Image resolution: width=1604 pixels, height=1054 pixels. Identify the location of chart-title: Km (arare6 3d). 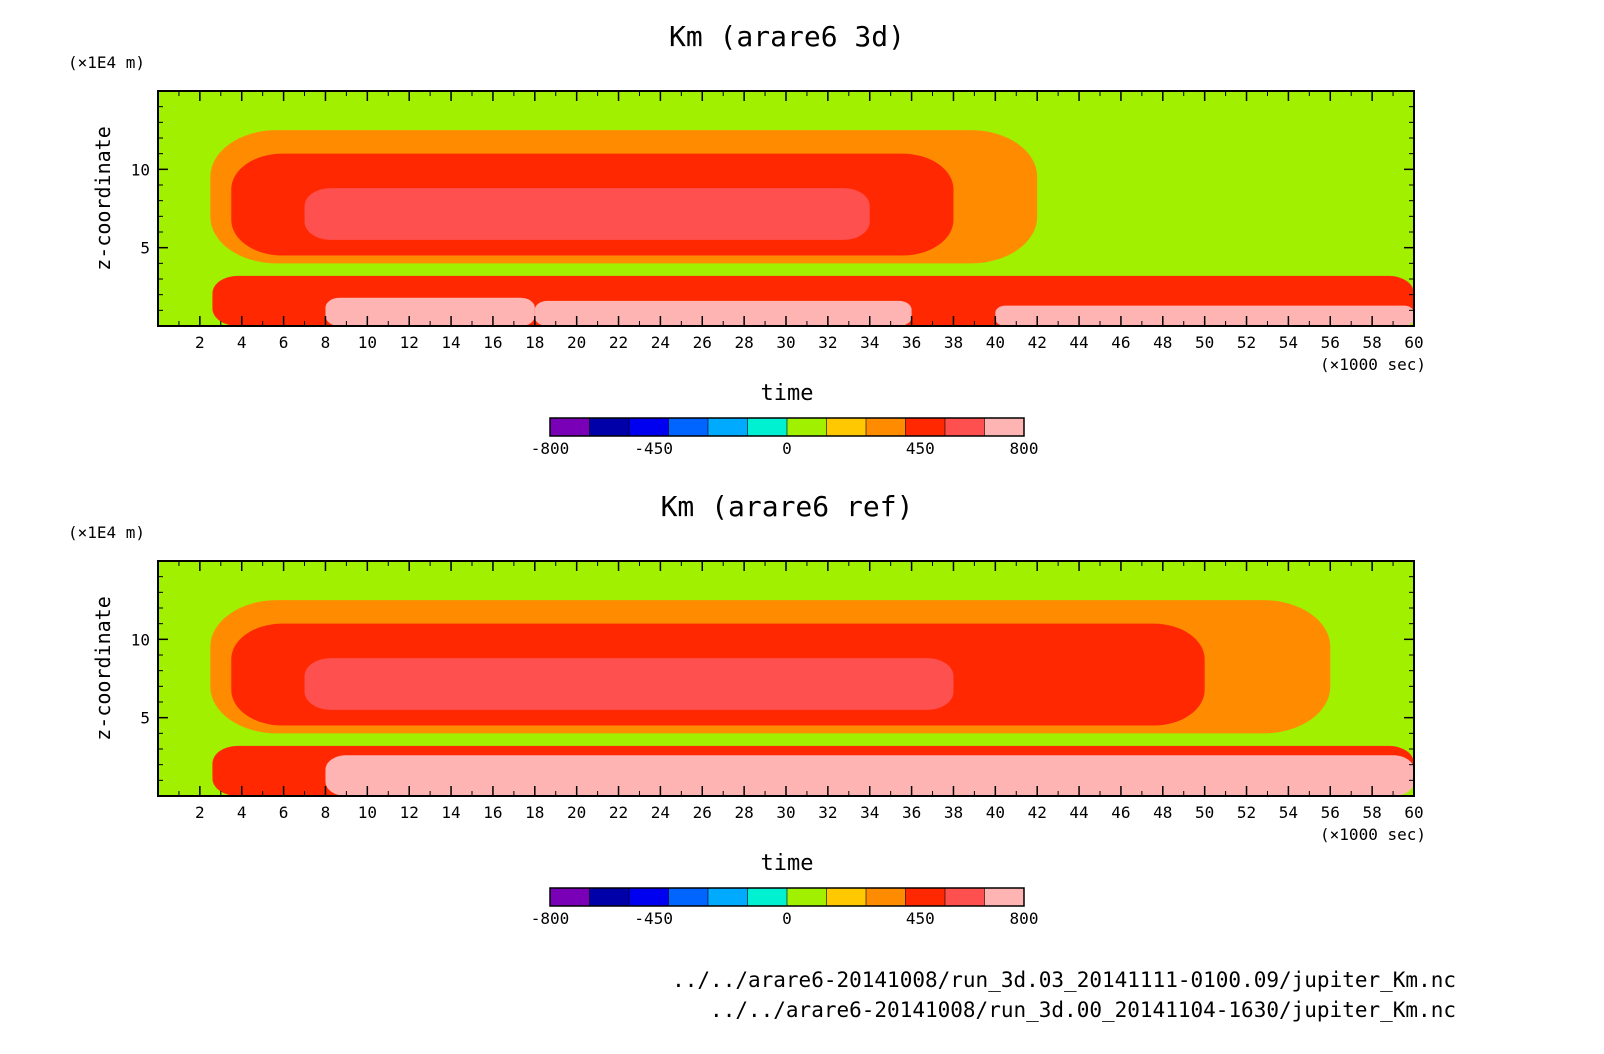
(787, 36).